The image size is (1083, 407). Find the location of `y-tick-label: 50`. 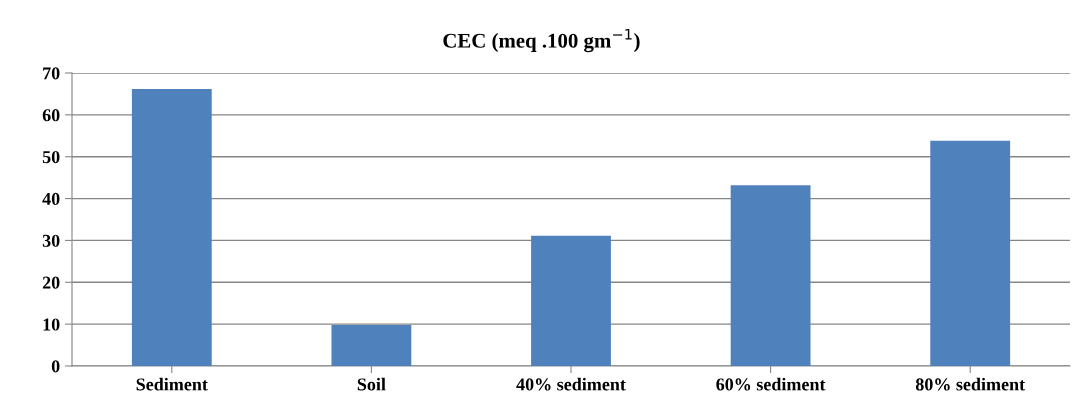

y-tick-label: 50 is located at coordinates (51, 157).